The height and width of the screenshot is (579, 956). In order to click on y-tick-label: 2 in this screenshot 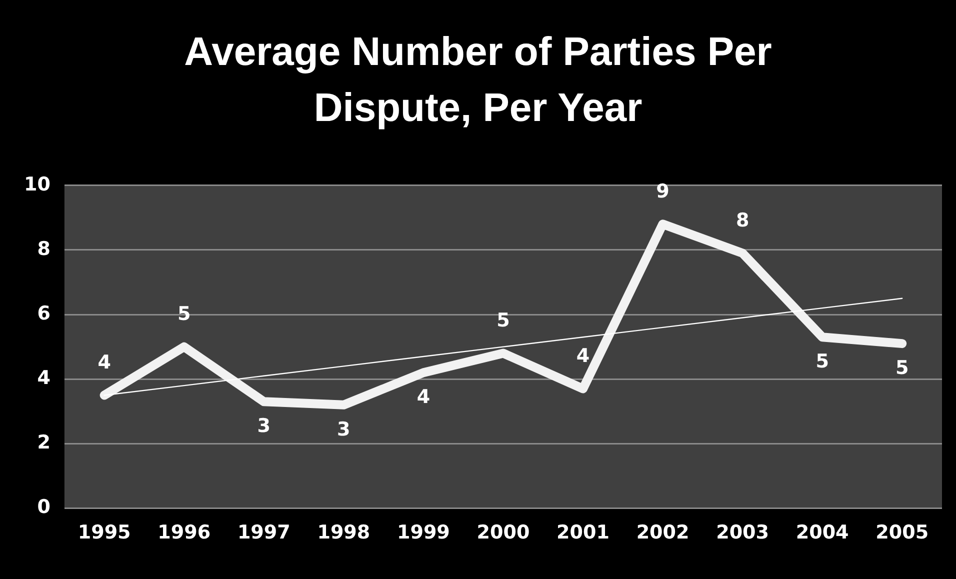, I will do `click(43, 443)`.